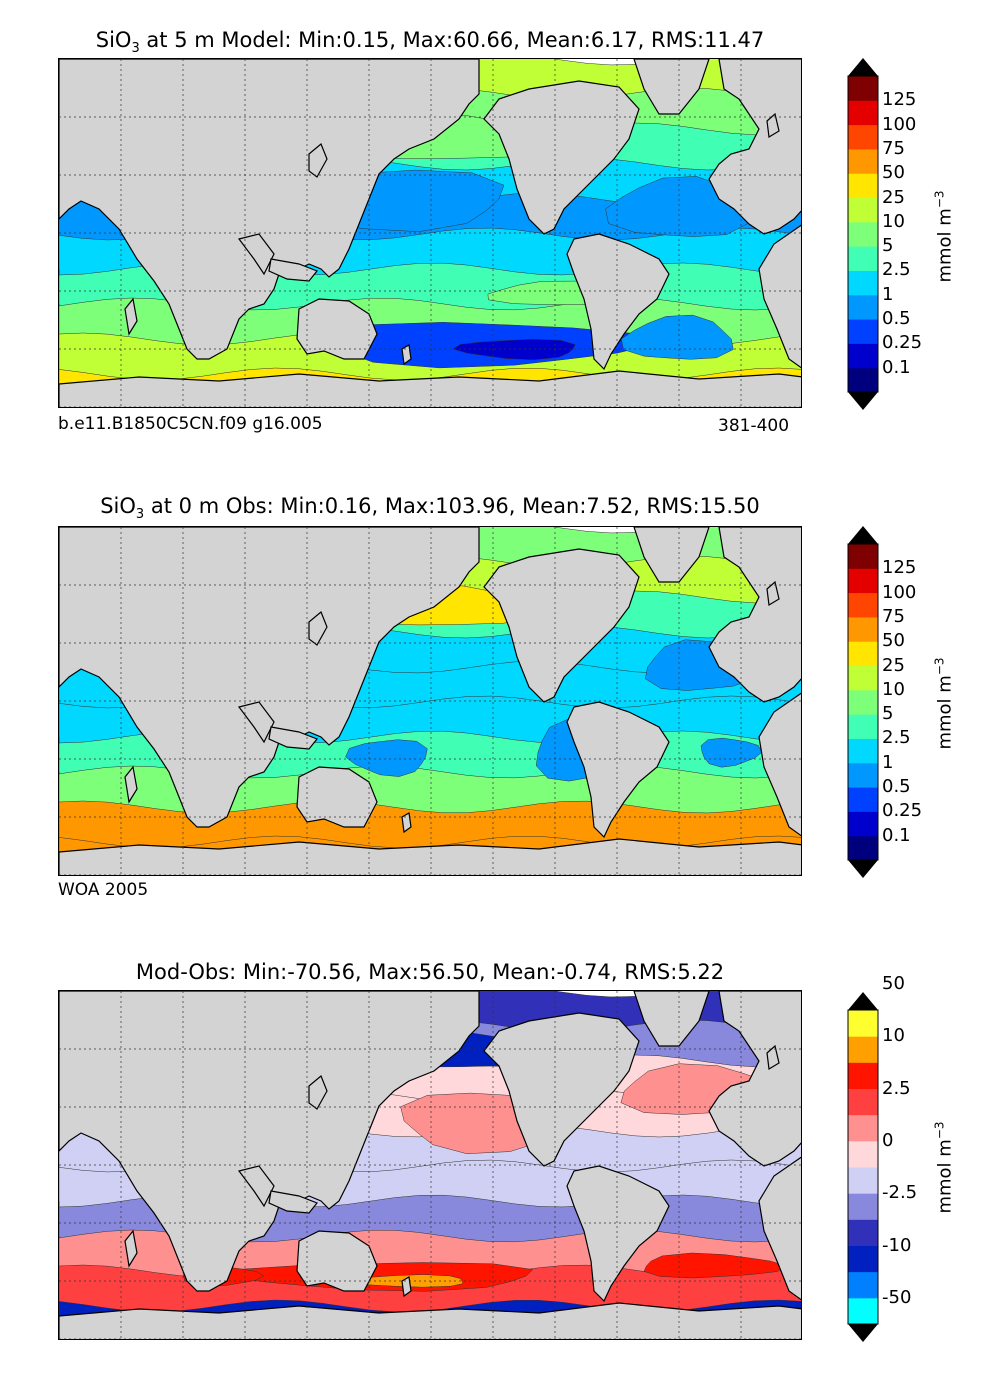 The width and height of the screenshot is (992, 1373). I want to click on colorbar-tick-label: 125, so click(899, 568).